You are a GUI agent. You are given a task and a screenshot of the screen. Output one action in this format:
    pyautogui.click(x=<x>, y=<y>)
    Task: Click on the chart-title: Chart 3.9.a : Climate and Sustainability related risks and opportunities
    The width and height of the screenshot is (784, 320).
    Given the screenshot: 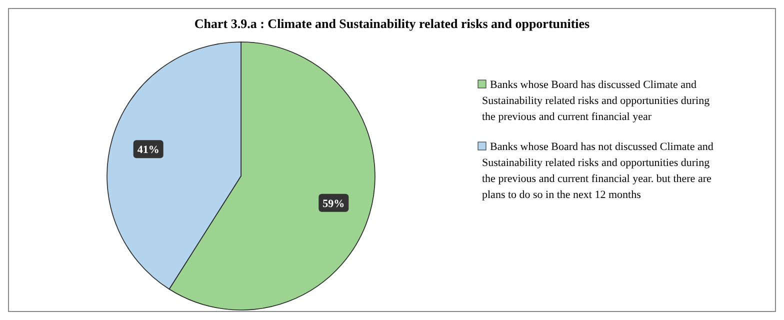 What is the action you would take?
    pyautogui.click(x=392, y=23)
    